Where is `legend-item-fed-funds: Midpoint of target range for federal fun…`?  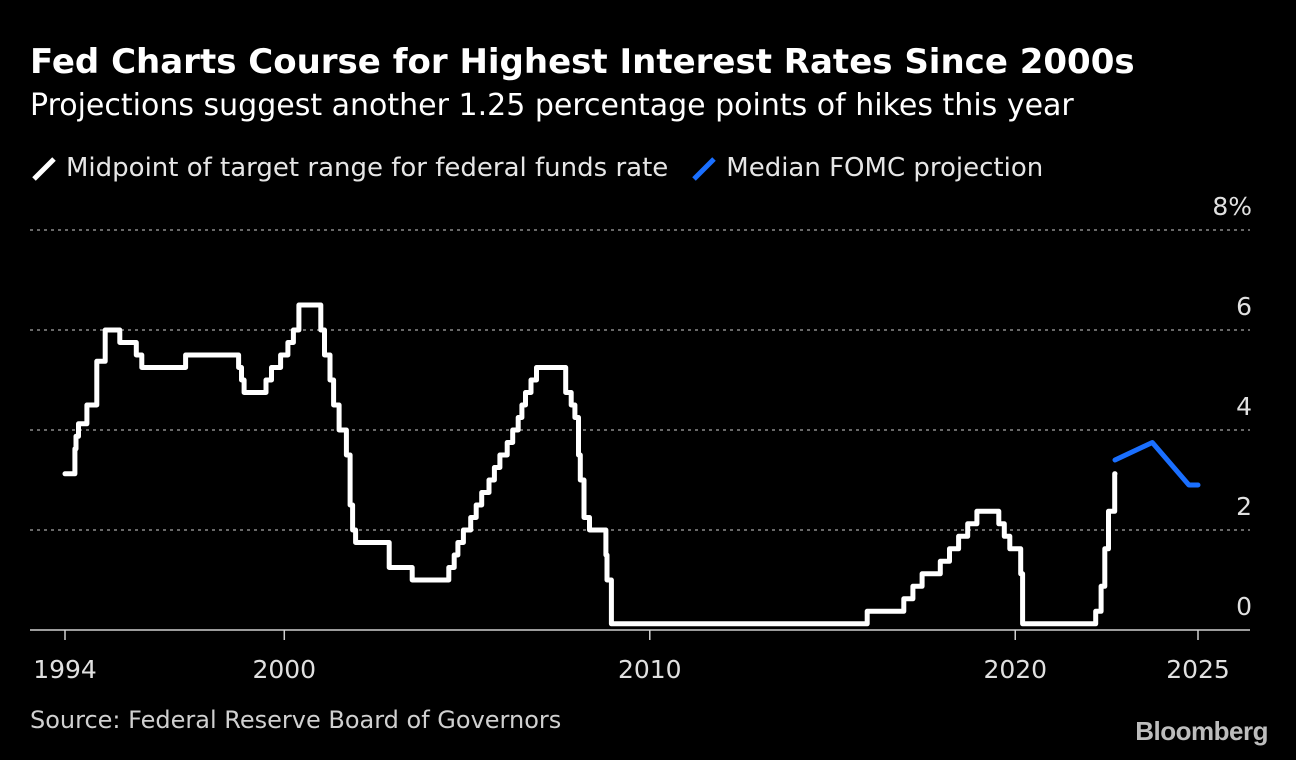
legend-item-fed-funds: Midpoint of target range for federal fun… is located at coordinates (349, 168).